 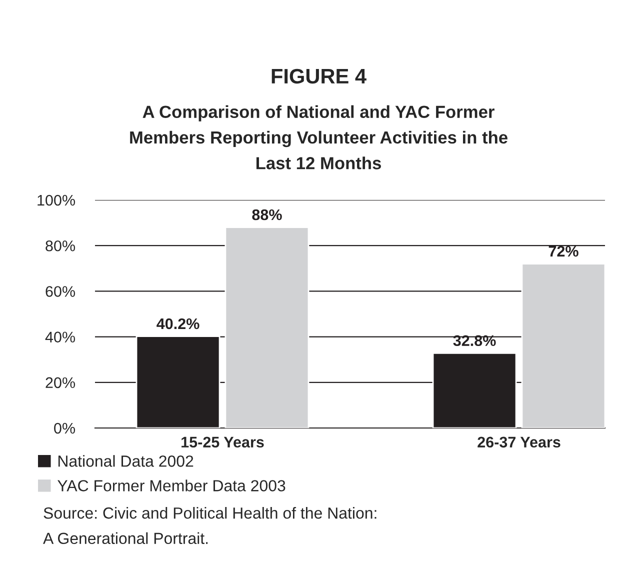 What do you see at coordinates (319, 137) in the screenshot?
I see `chart-subtitle: A Comparison of National and YAC Former Members Reporting Volunteer Activities in the Last 12 Months` at bounding box center [319, 137].